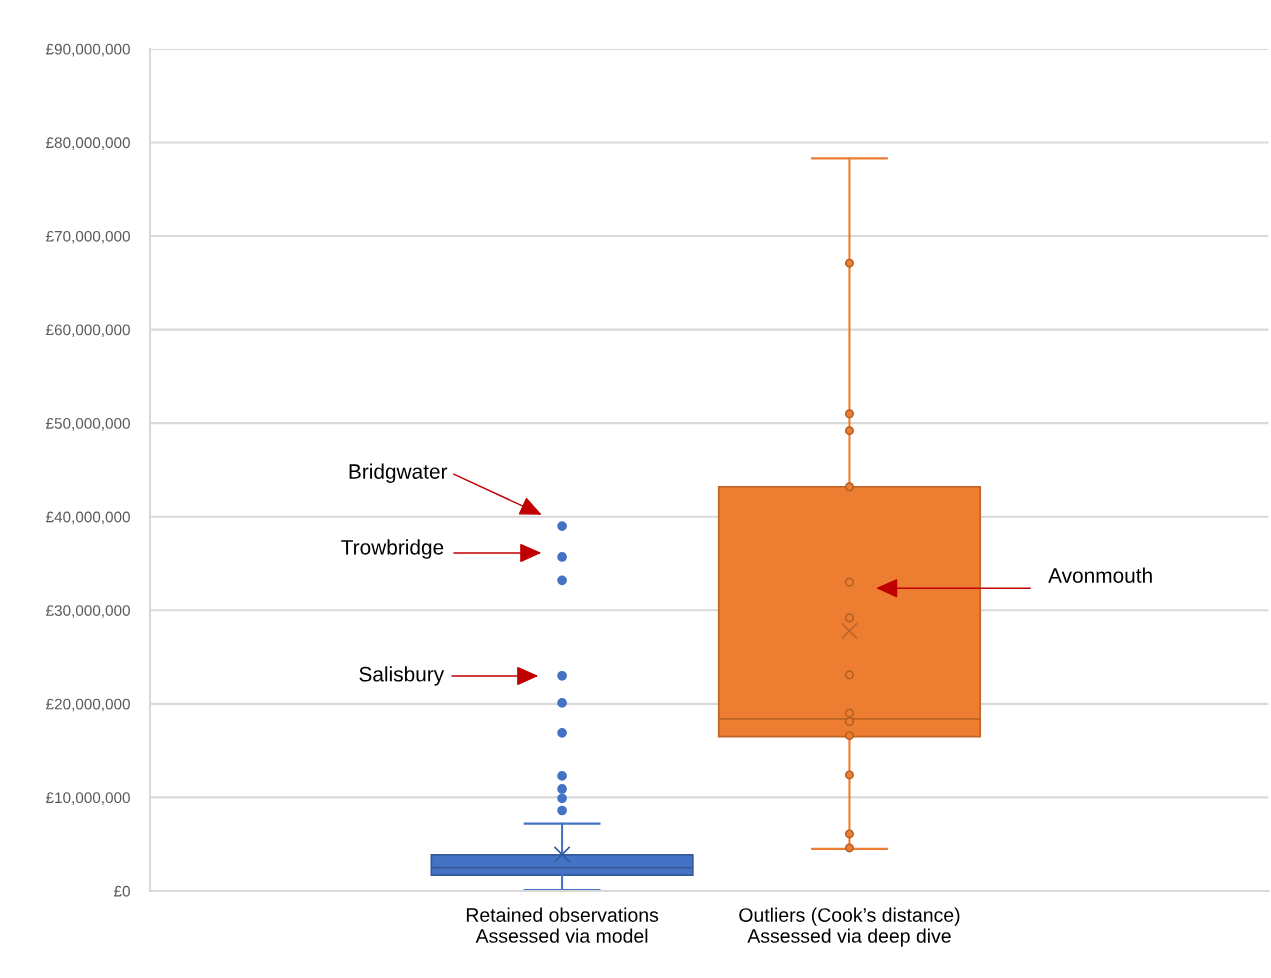 This screenshot has width=1271, height=978. What do you see at coordinates (88, 50) in the screenshot?
I see `y-tick-label: £90,000,000` at bounding box center [88, 50].